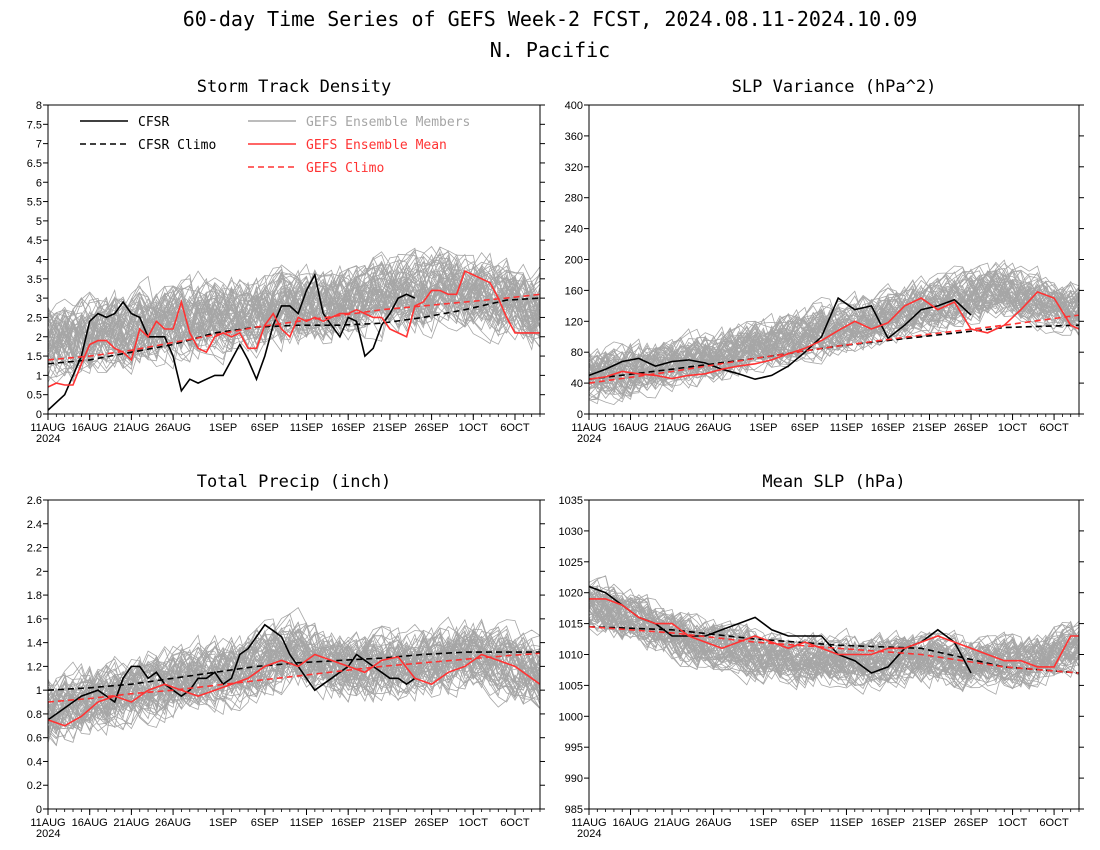 The height and width of the screenshot is (850, 1100). Describe the element at coordinates (571, 532) in the screenshot. I see `y-tick-label: 1030` at that location.